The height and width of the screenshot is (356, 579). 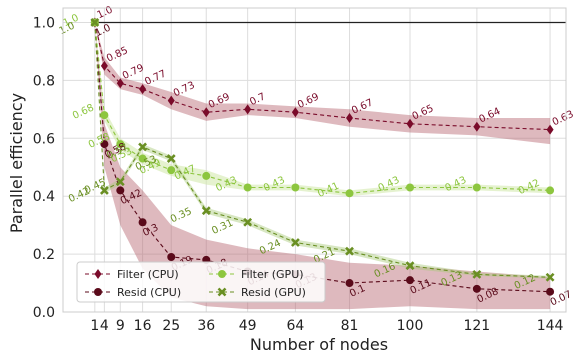 I want to click on x-tick-label: 9, so click(x=120, y=326).